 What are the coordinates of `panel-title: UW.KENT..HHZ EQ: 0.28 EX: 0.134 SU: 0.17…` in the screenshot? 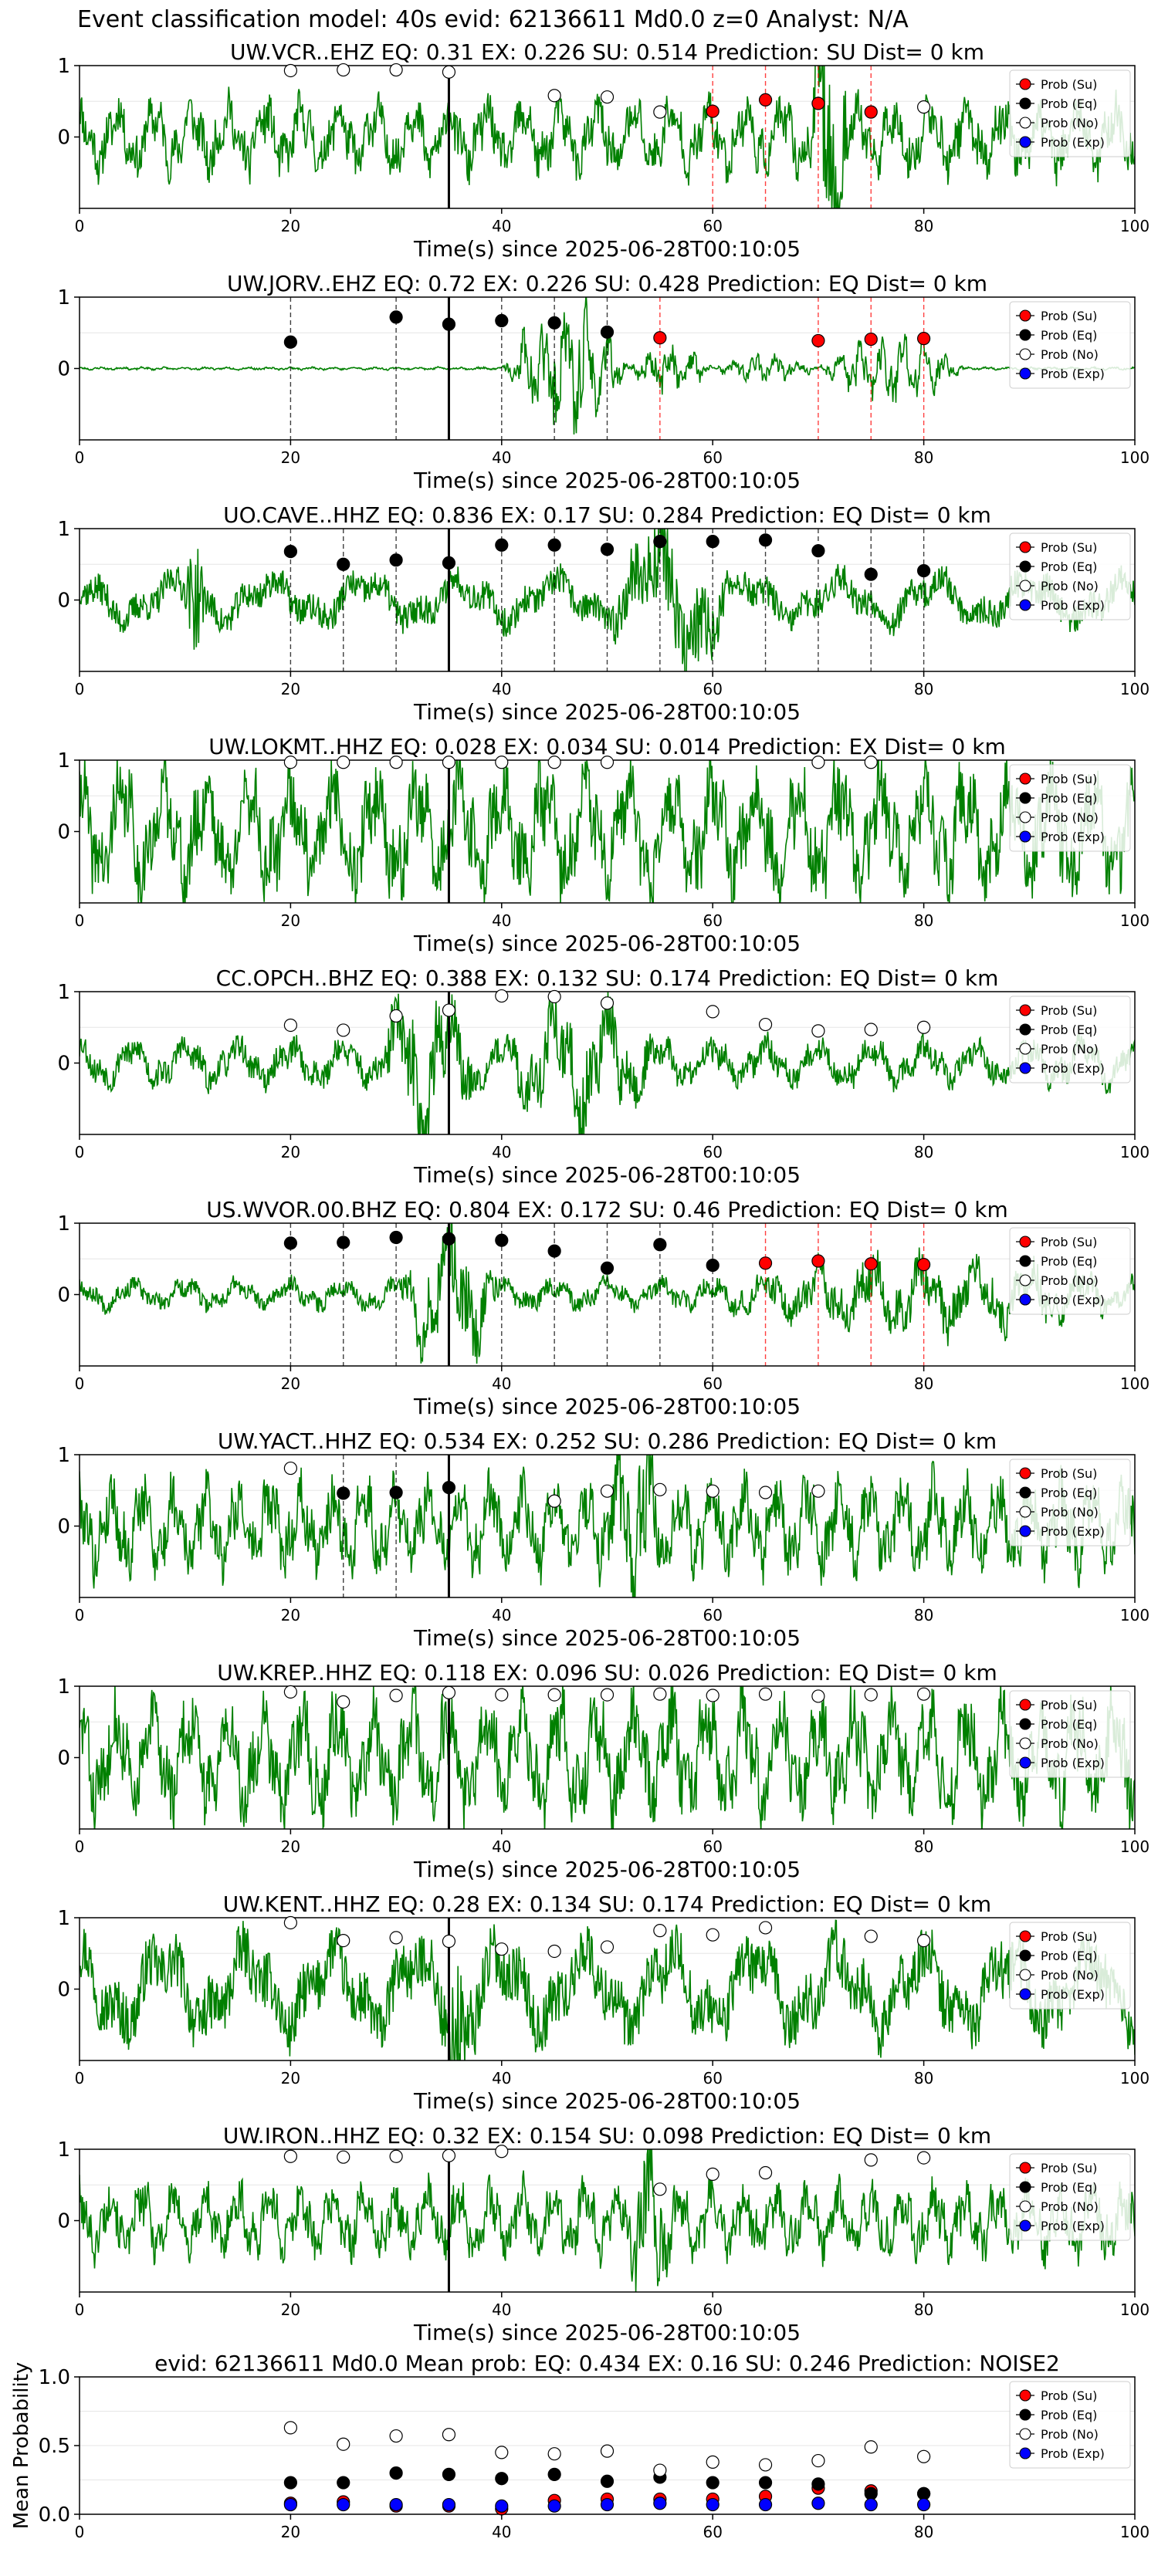 It's located at (607, 1904).